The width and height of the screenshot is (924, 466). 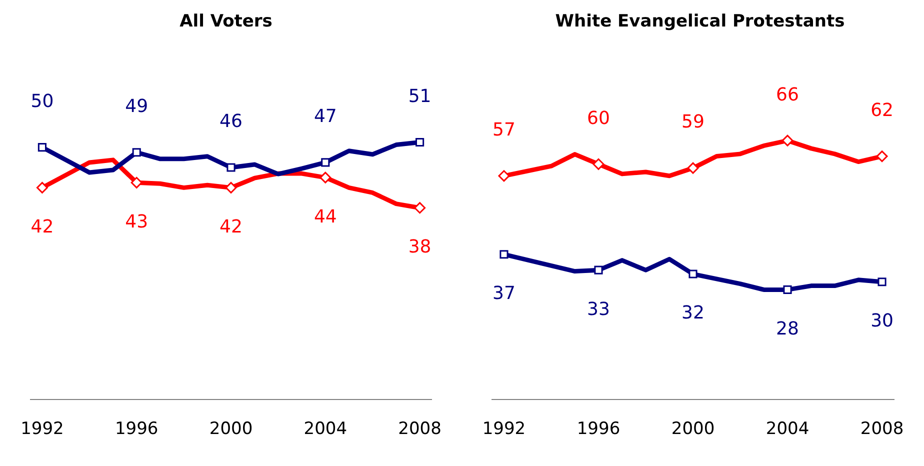 I want to click on data-label: 46, so click(x=231, y=121).